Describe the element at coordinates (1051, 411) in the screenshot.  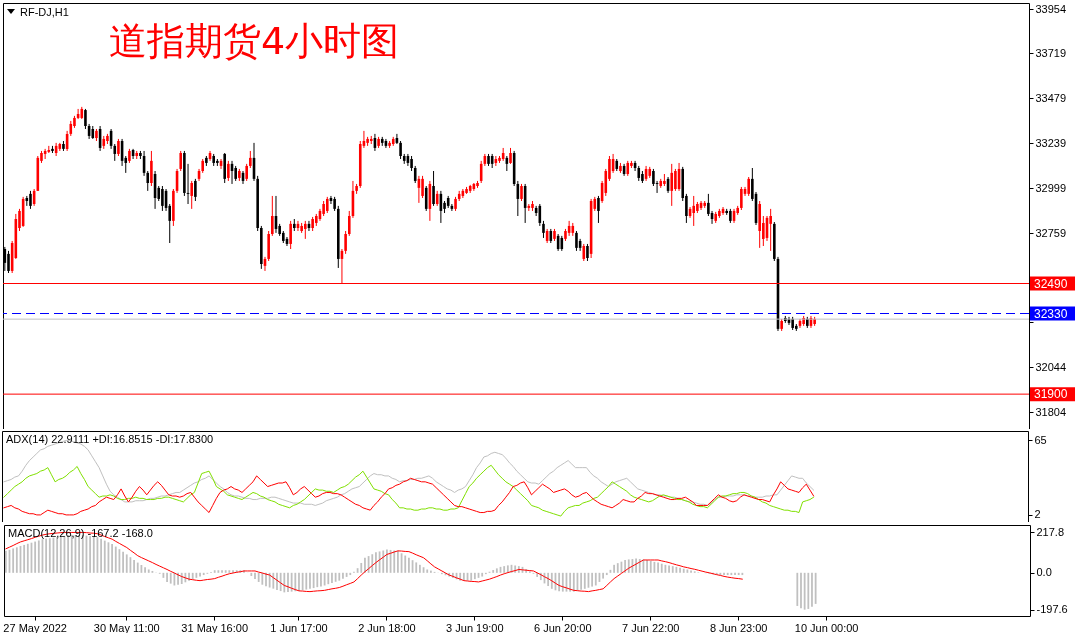
I see `y-tick-label: 31804` at that location.